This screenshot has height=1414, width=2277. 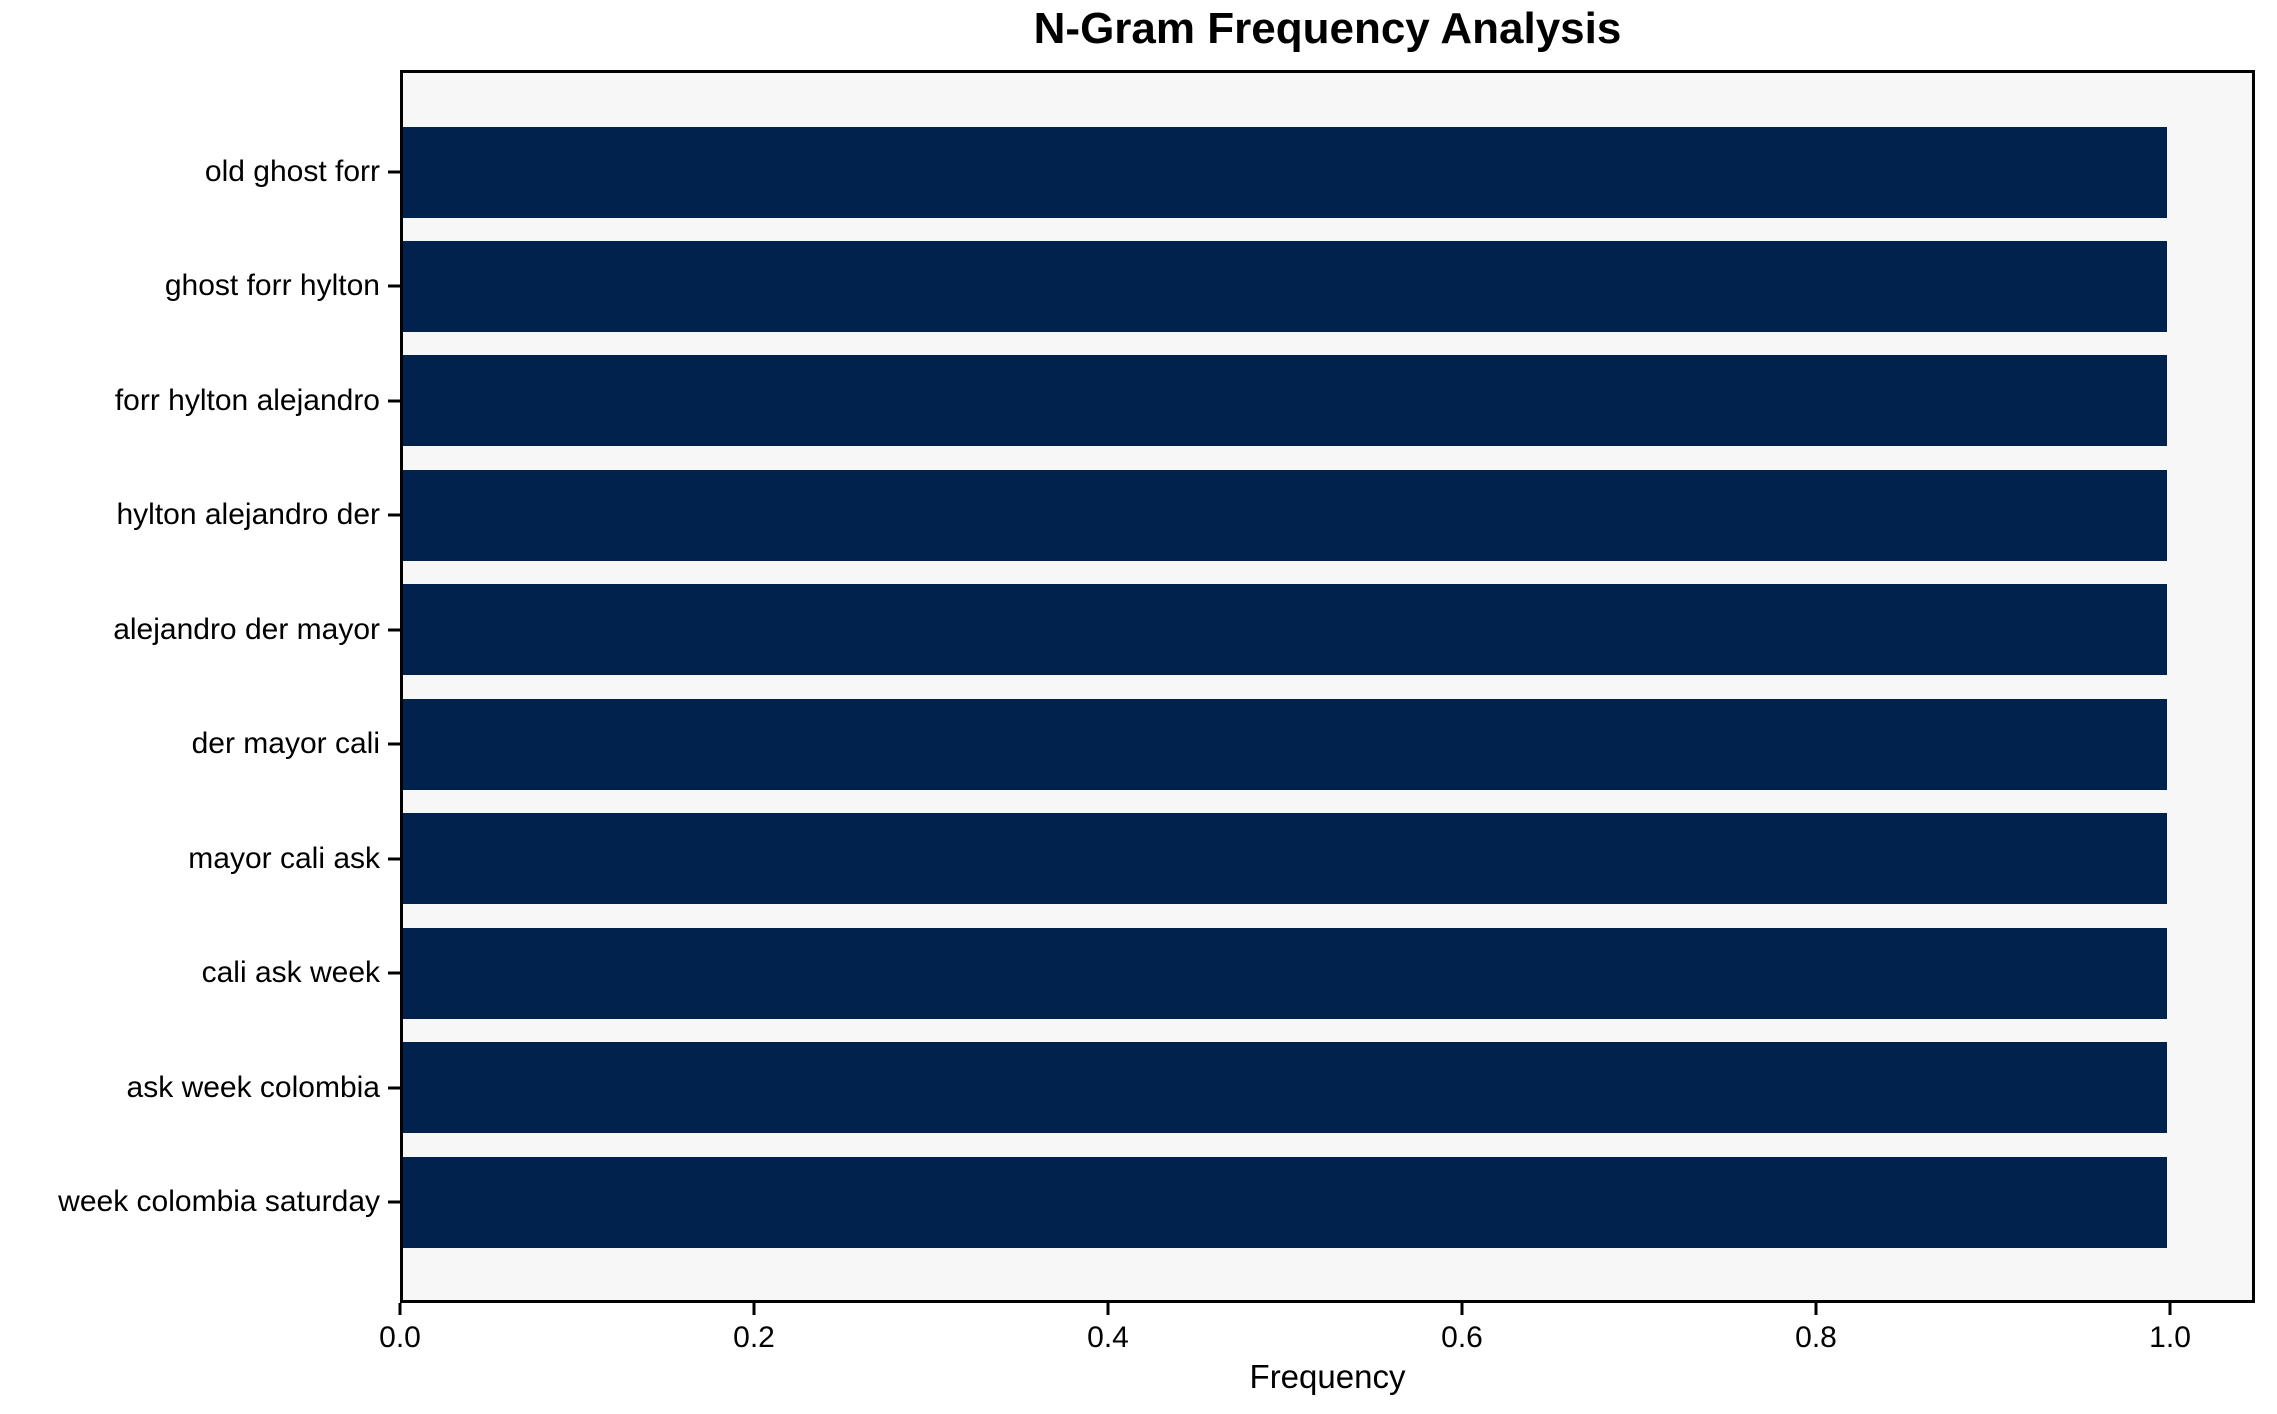 What do you see at coordinates (1816, 1337) in the screenshot?
I see `x-axis-tick-label: 0.8` at bounding box center [1816, 1337].